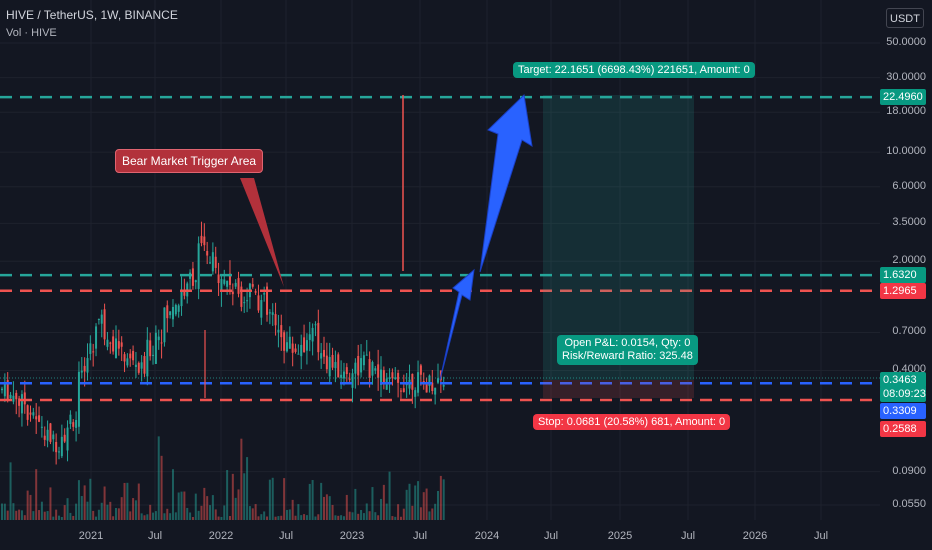 The image size is (932, 550). Describe the element at coordinates (31, 33) in the screenshot. I see `volume-indicator-label: Vol · HIVE` at that location.